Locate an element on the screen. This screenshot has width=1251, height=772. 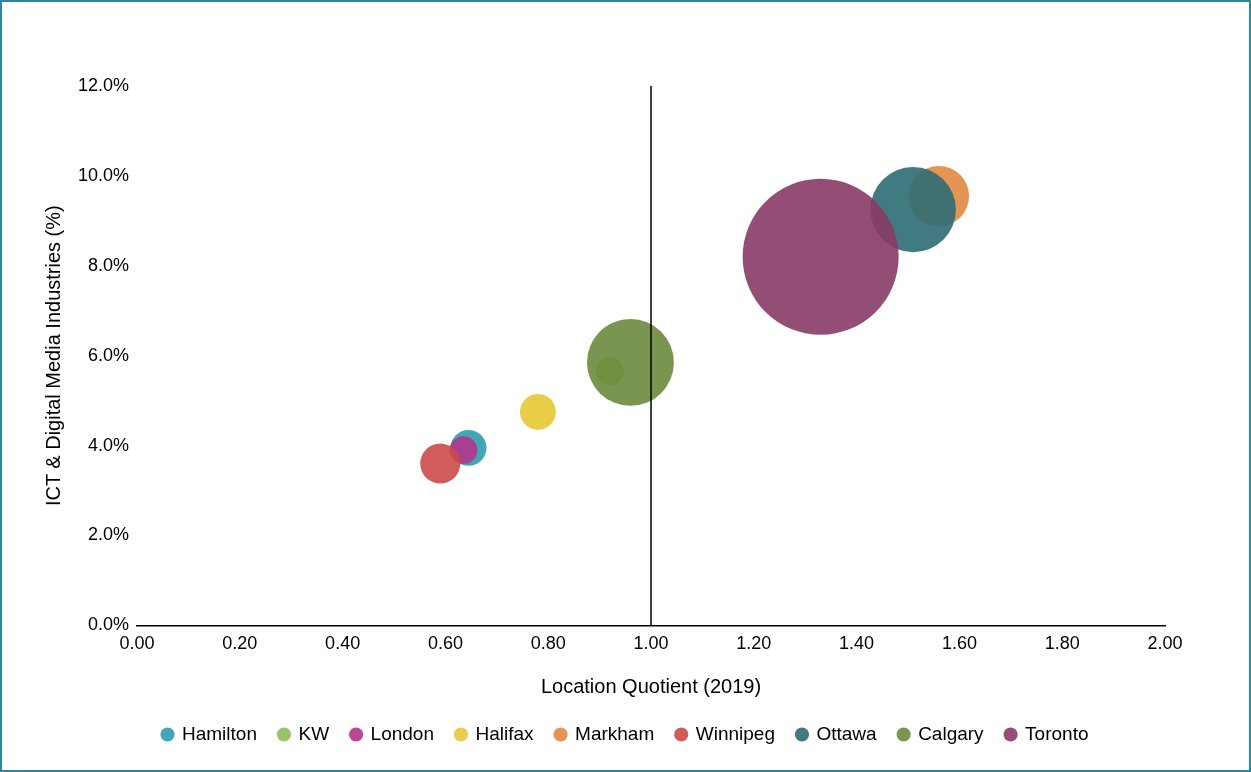
y-tick-label: 6.0% is located at coordinates (109, 354).